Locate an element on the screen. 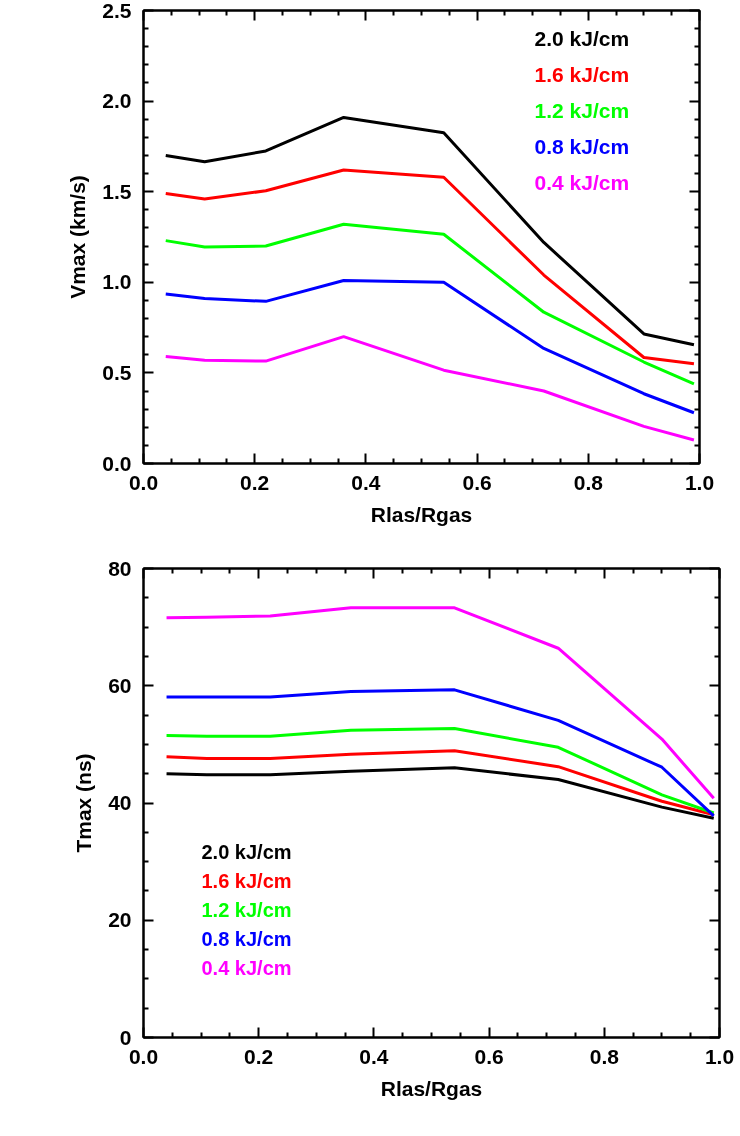 This screenshot has width=740, height=1136. y-tick-label: 60 is located at coordinates (120, 685).